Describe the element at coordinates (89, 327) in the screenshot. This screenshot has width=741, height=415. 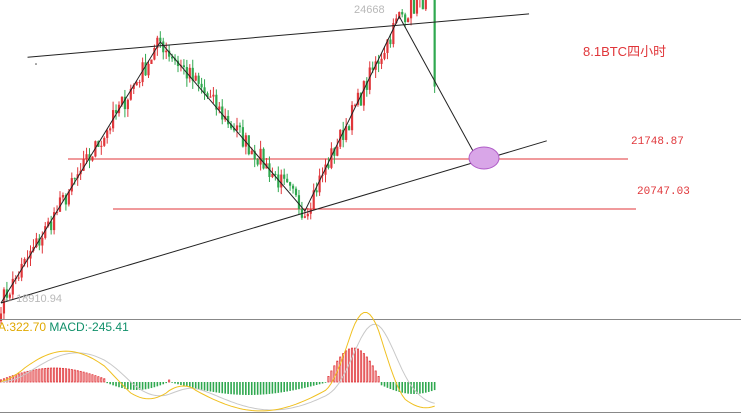
I see `macd-value: MACD:-245.41` at that location.